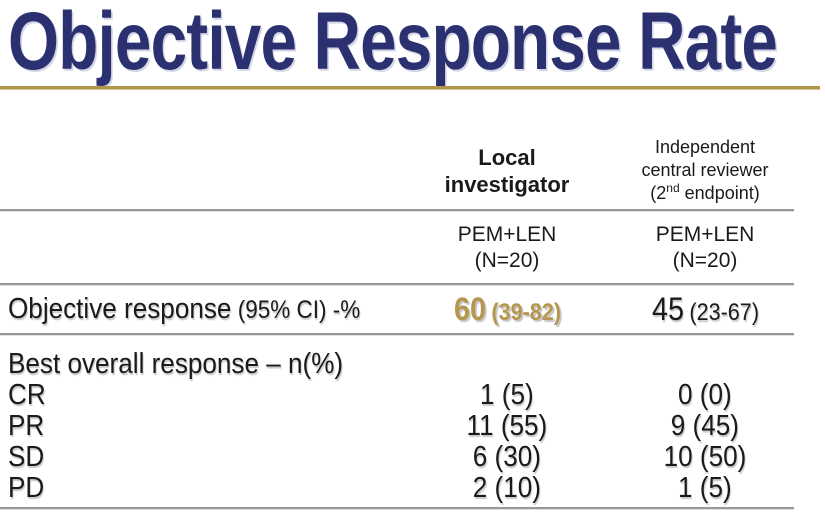 The width and height of the screenshot is (825, 528). What do you see at coordinates (507, 234) in the screenshot?
I see `subheader-local-line1: PEM+LEN` at bounding box center [507, 234].